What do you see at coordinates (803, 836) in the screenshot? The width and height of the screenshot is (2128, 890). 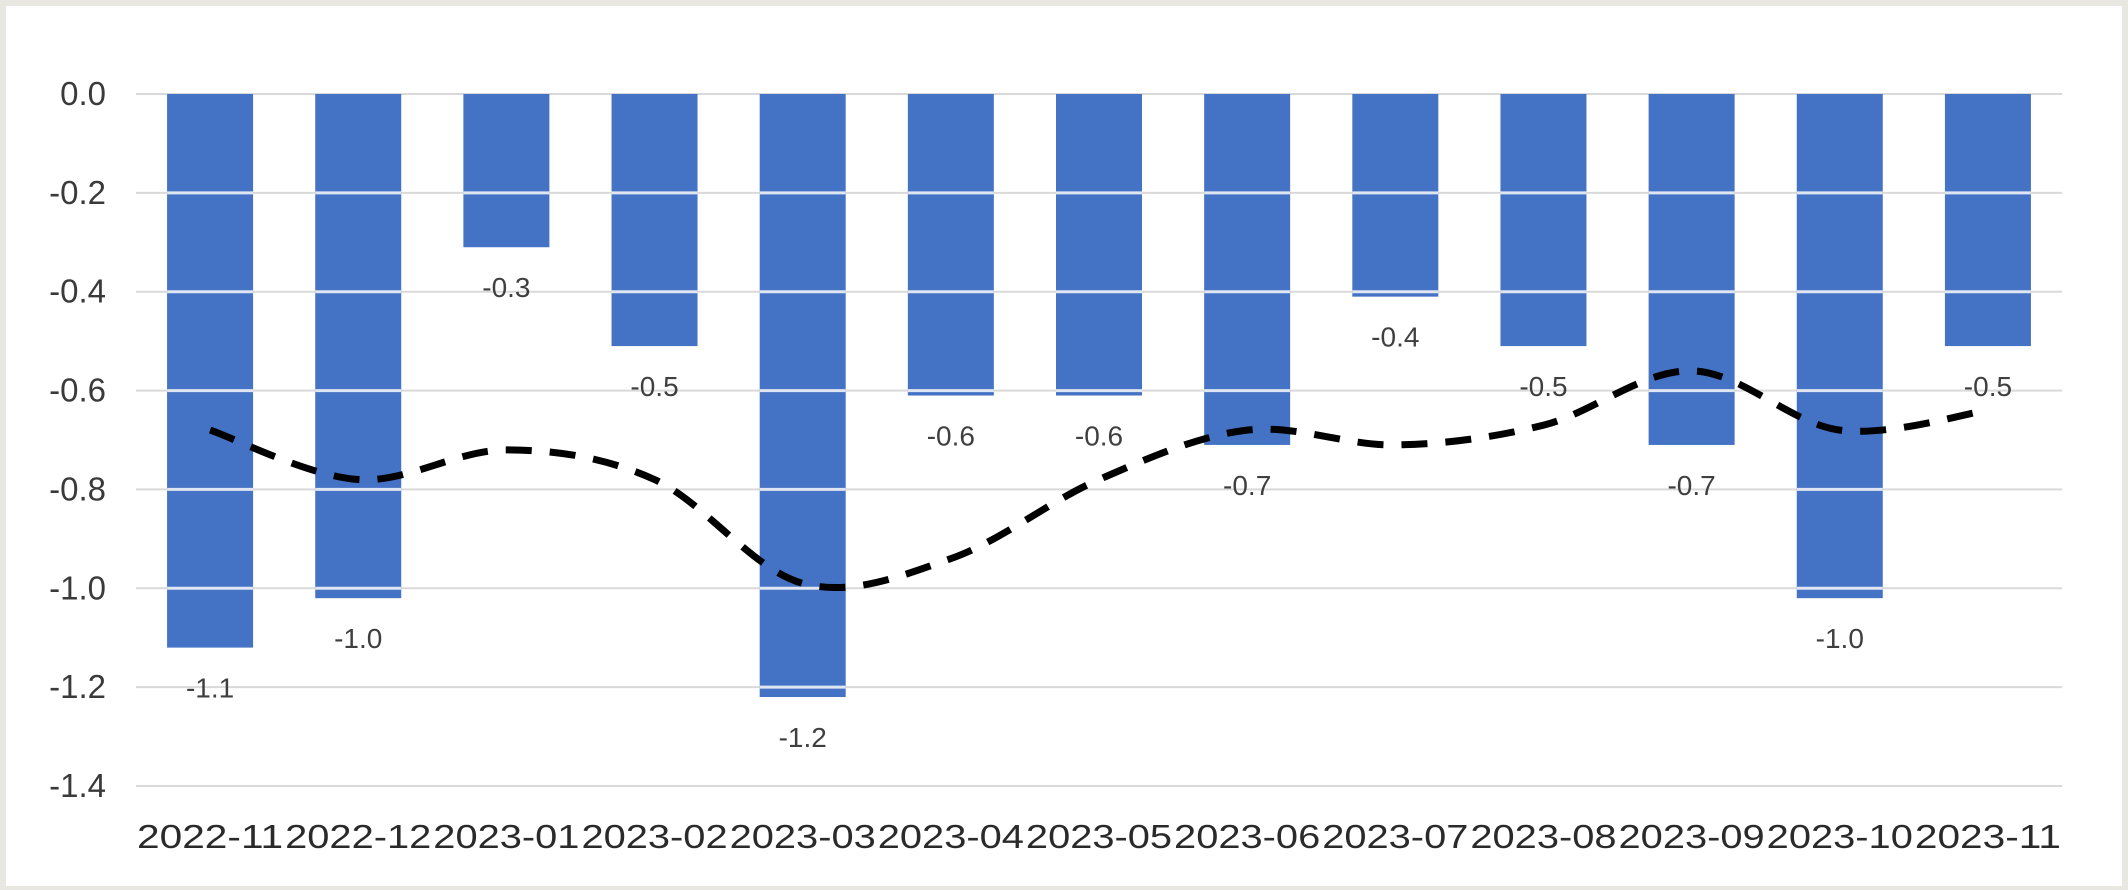 I see `x-tick-label: 2023-03` at bounding box center [803, 836].